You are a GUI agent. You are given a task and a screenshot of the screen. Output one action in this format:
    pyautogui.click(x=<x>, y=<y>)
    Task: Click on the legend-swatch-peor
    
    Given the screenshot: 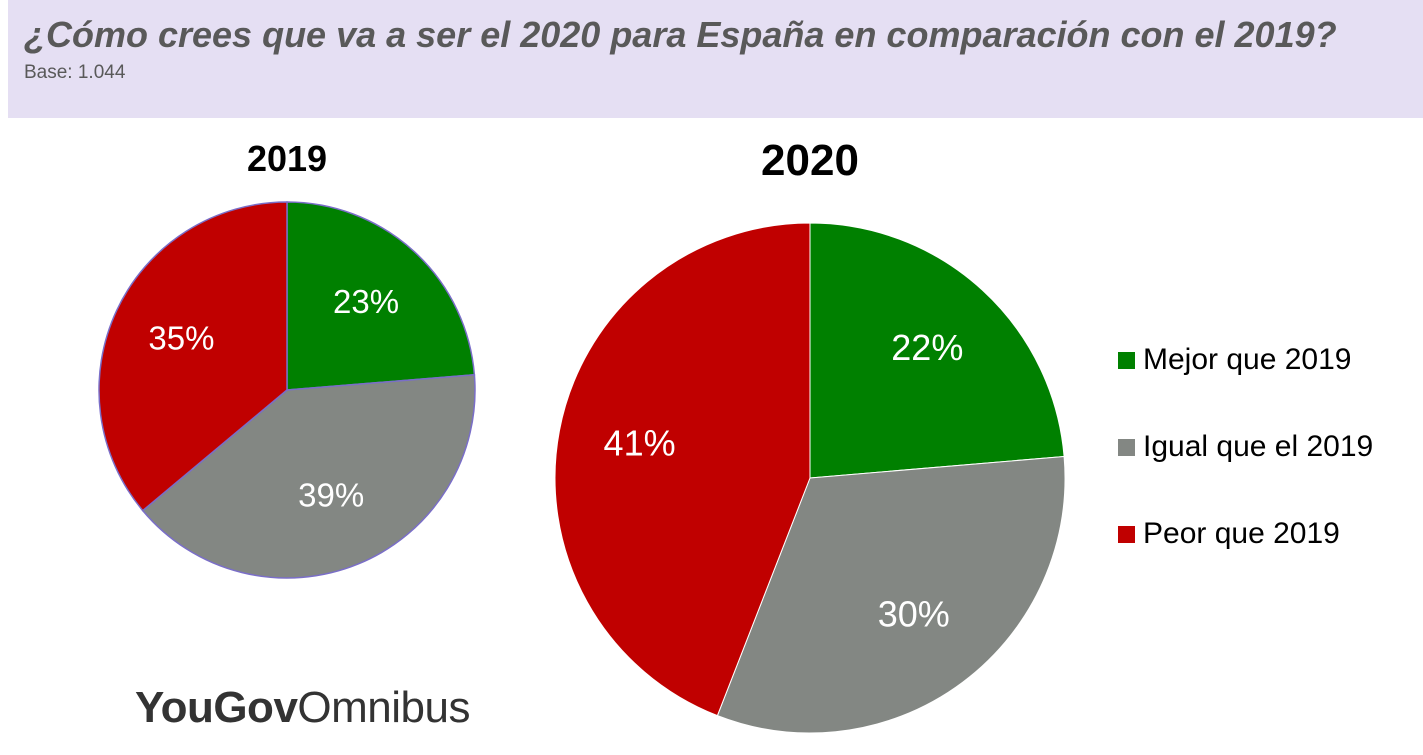 What is the action you would take?
    pyautogui.click(x=1126, y=534)
    